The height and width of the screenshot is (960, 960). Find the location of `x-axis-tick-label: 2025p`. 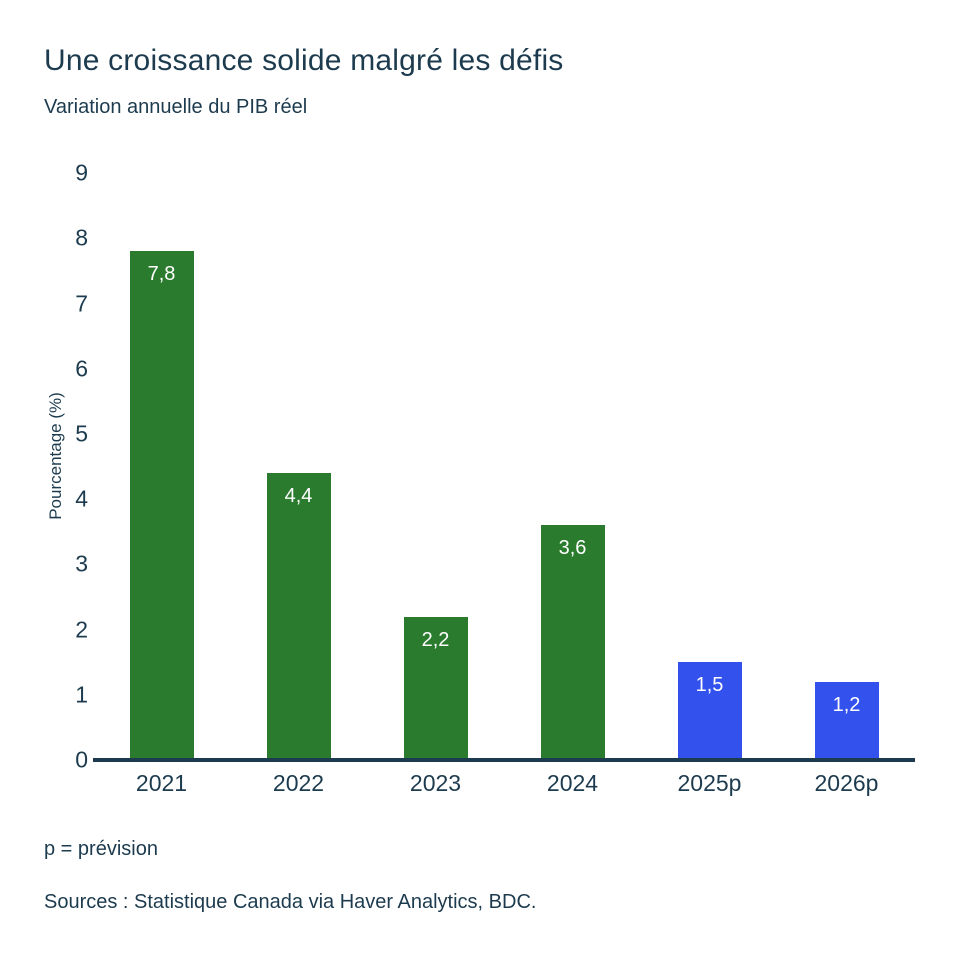

x-axis-tick-label: 2025p is located at coordinates (709, 783).